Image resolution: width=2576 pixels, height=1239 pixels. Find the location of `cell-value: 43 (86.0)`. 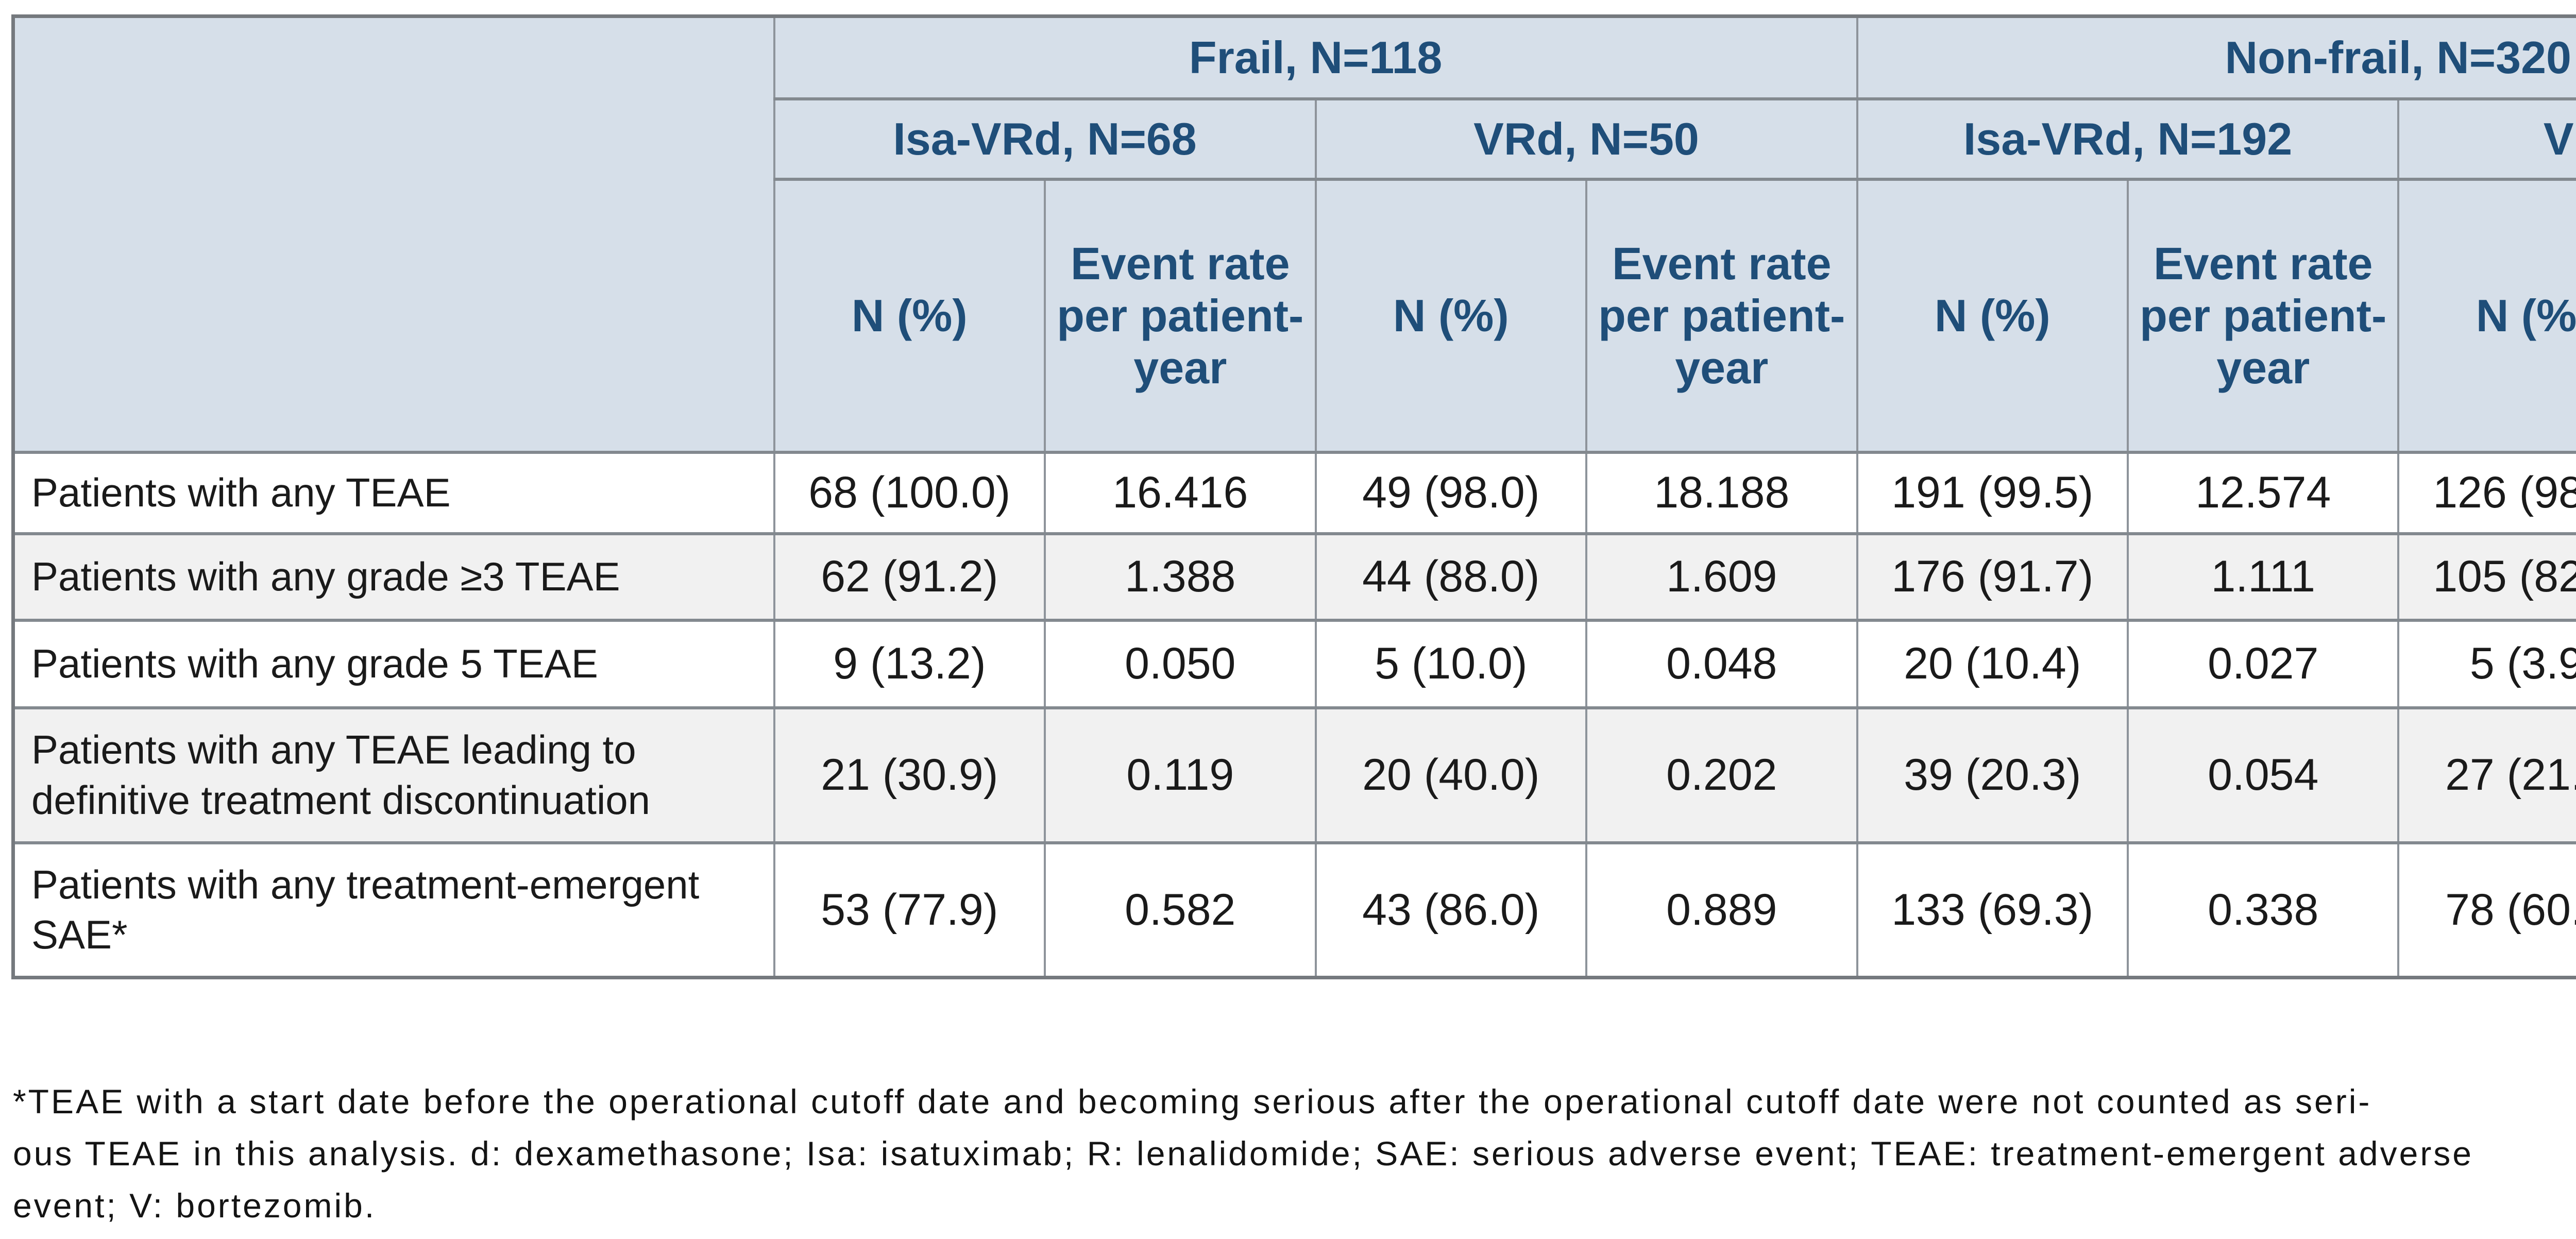

cell-value: 43 (86.0) is located at coordinates (1451, 910).